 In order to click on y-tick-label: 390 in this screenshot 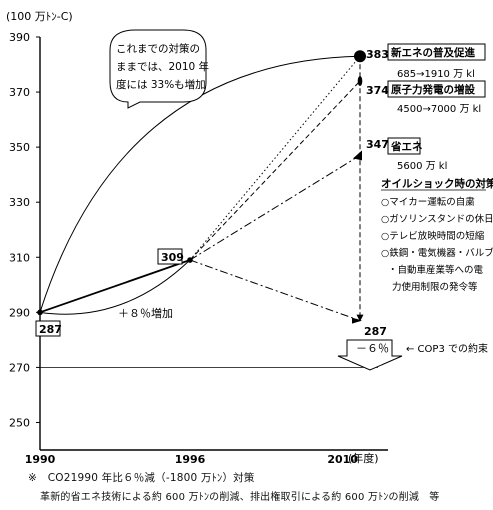, I will do `click(19, 37)`.